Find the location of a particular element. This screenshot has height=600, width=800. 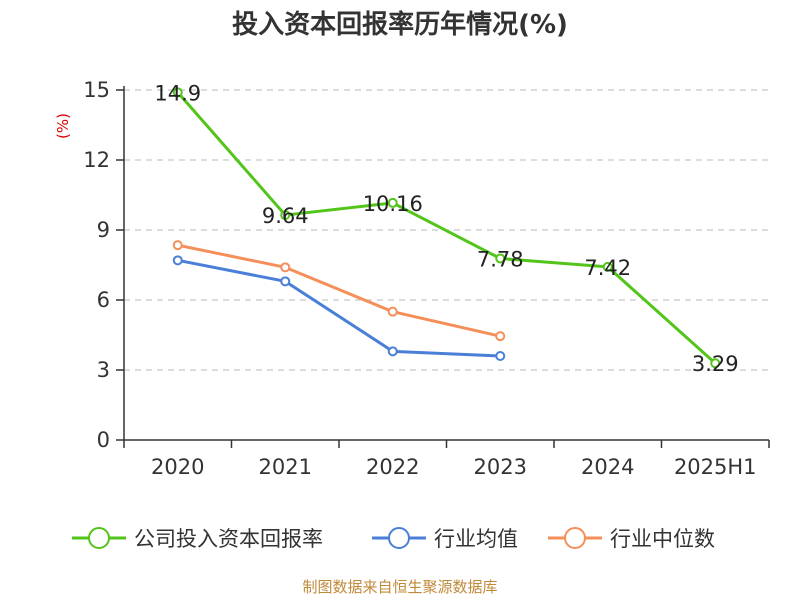

data-label: 7.42 is located at coordinates (607, 268).